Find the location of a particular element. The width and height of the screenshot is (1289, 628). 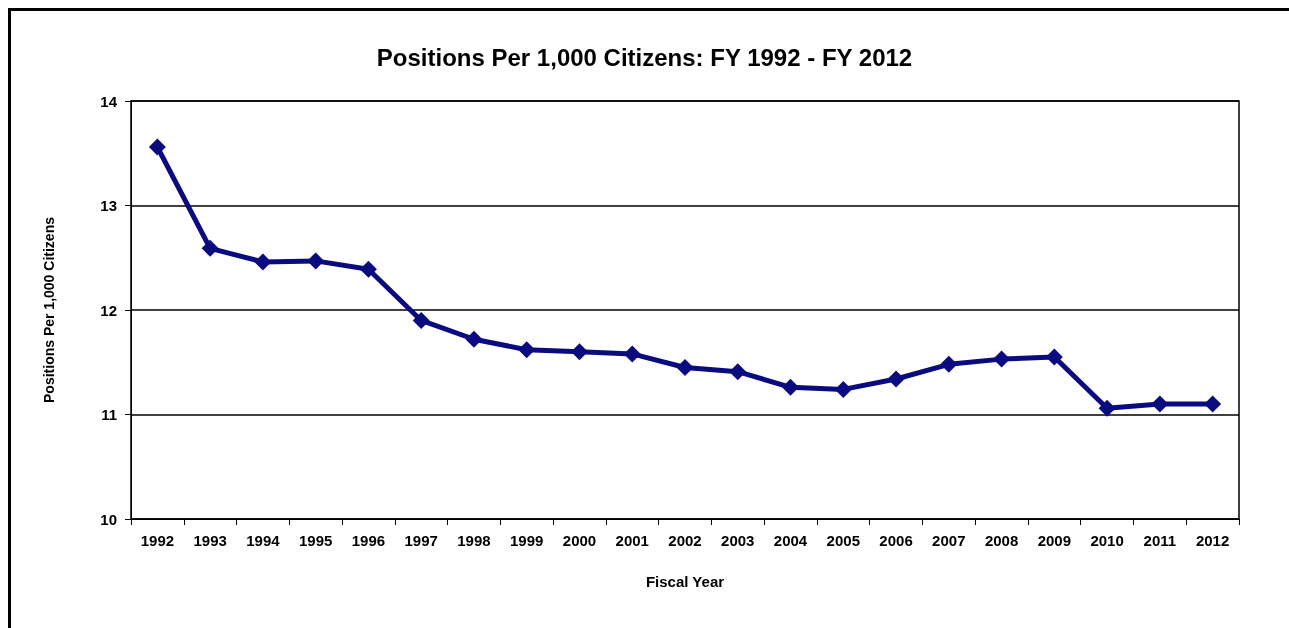

x-tick-label: 2006 is located at coordinates (896, 540).